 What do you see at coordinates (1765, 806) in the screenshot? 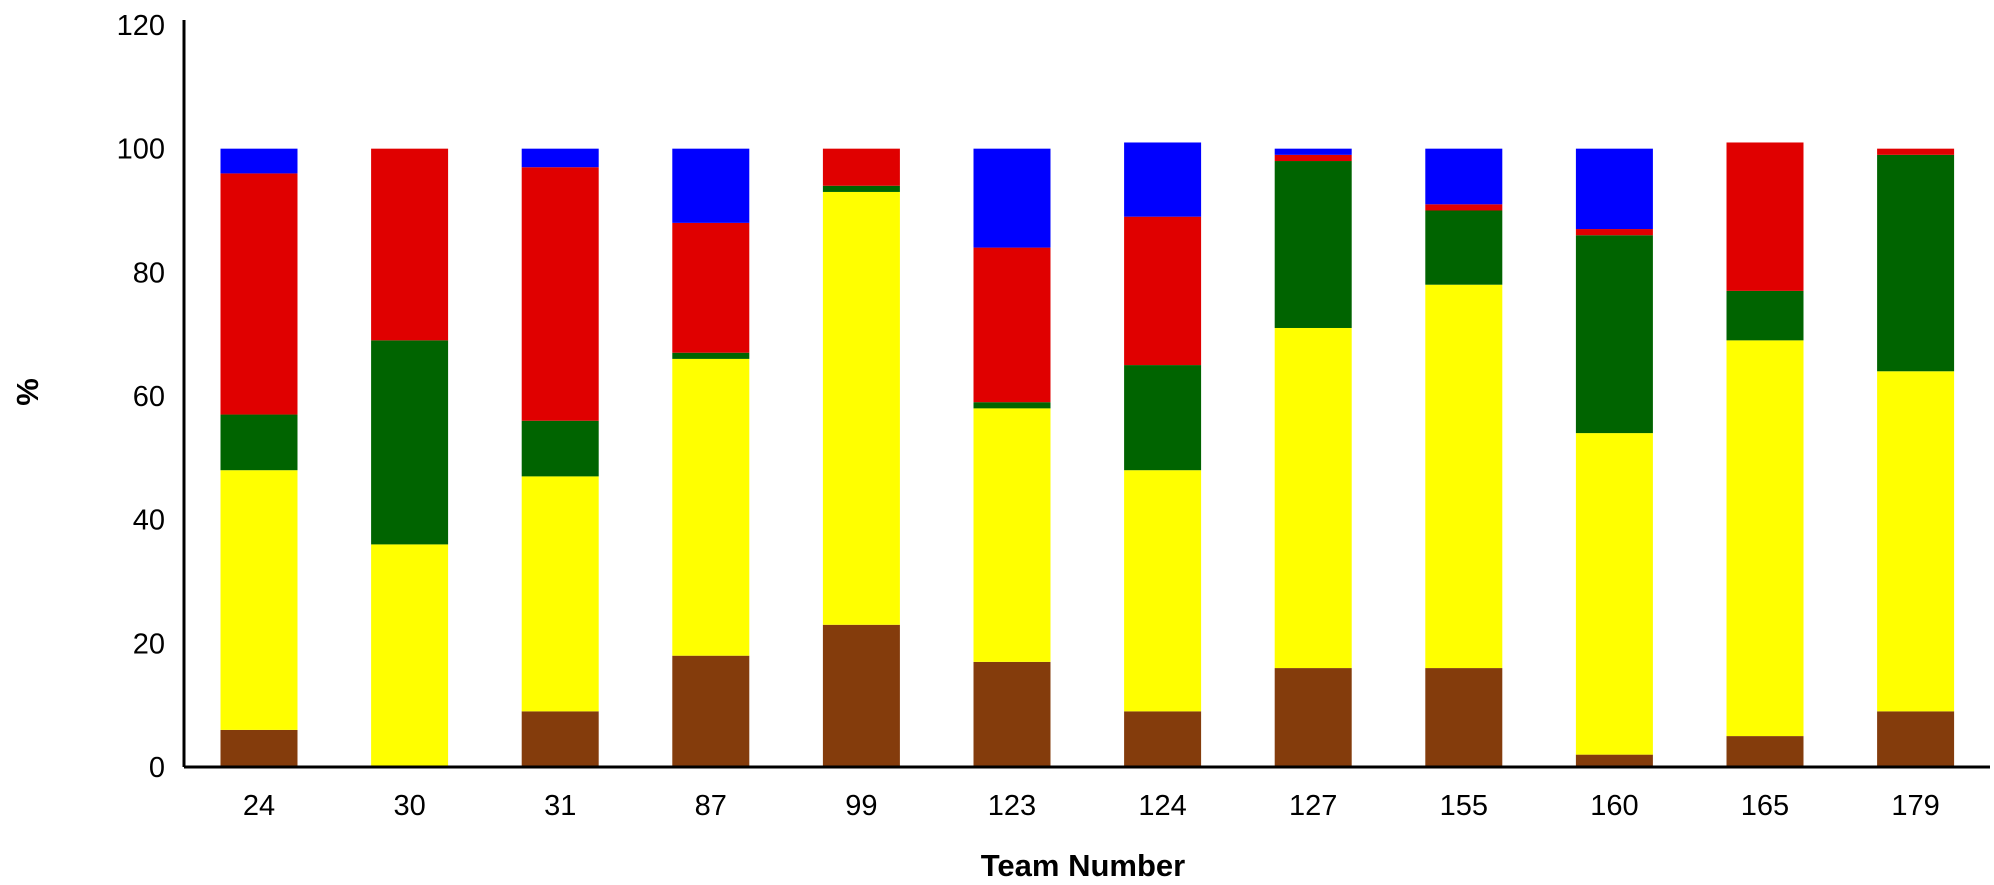
I see `x-tick-label: 165` at bounding box center [1765, 806].